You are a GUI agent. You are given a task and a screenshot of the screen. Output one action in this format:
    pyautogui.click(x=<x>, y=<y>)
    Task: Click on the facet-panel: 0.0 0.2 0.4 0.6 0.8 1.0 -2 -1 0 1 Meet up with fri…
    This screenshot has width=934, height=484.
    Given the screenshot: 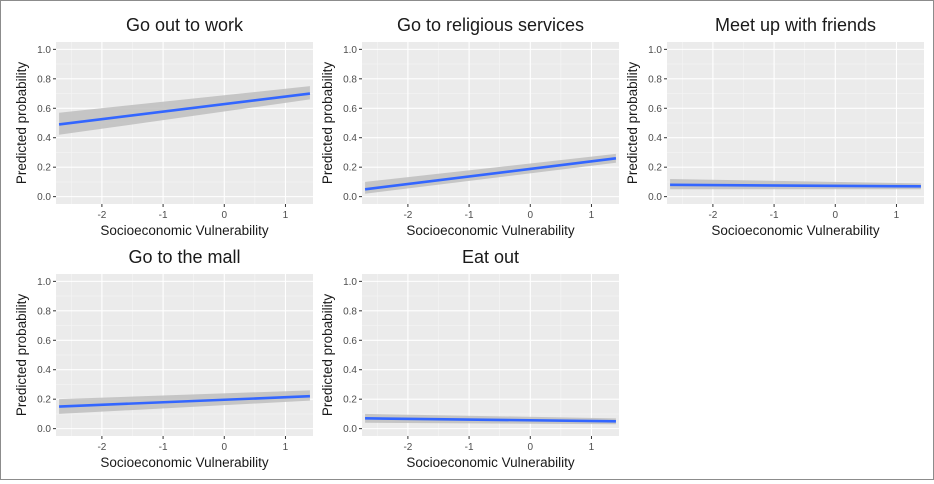 What is the action you would take?
    pyautogui.click(x=774, y=126)
    